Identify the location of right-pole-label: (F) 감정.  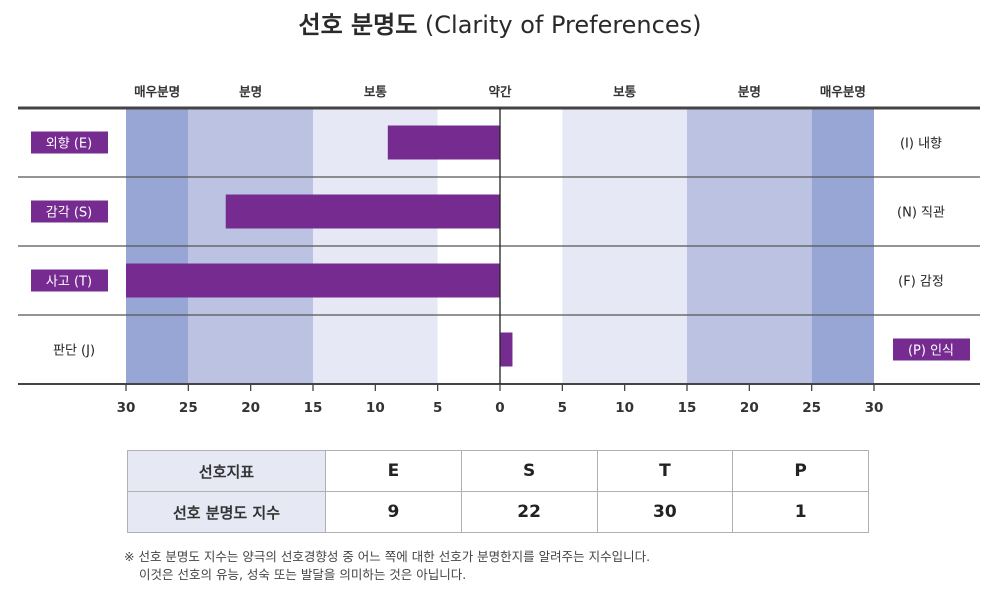
(921, 282).